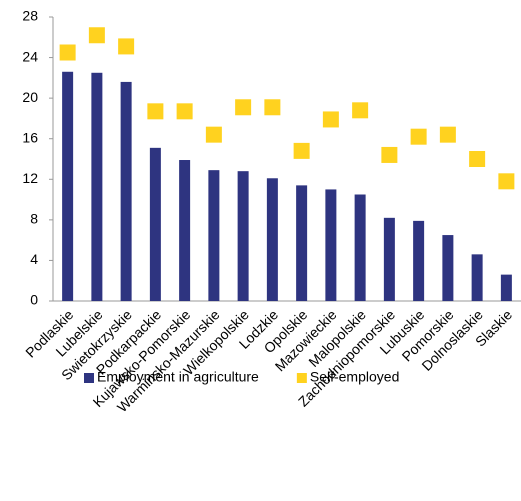 The width and height of the screenshot is (521, 501). I want to click on y-tick-label: 12, so click(30, 178).